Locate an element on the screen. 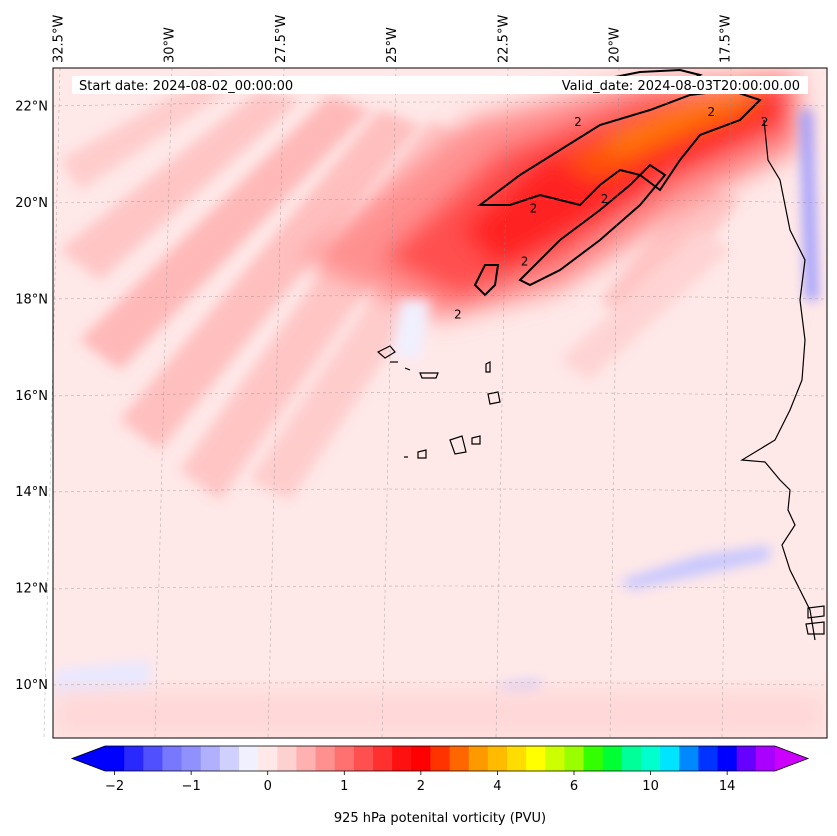 This screenshot has width=837, height=836. colorbar-label: 925 hPa potenital vorticity (PVU) is located at coordinates (440, 818).